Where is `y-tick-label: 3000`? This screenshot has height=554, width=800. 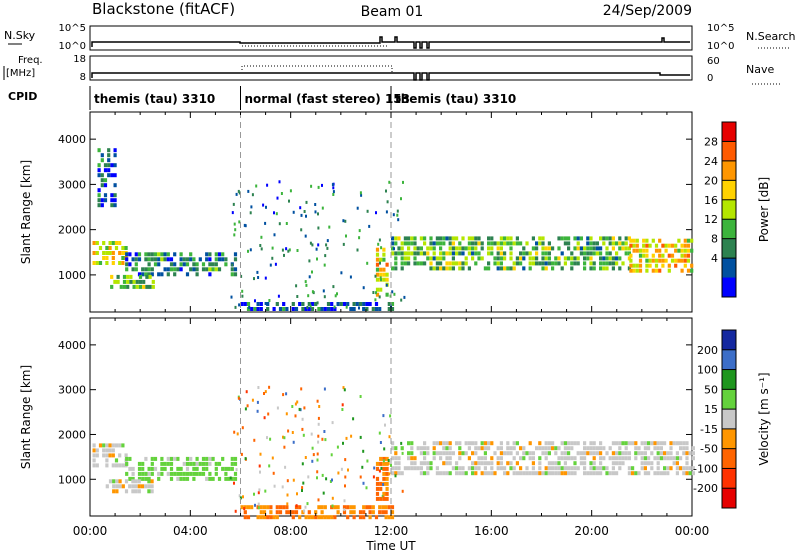
y-tick-label: 3000 is located at coordinates (72, 184).